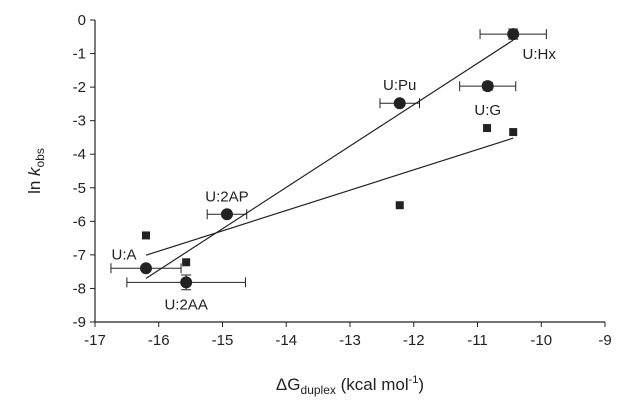 Image resolution: width=617 pixels, height=402 pixels. What do you see at coordinates (79, 322) in the screenshot?
I see `y-tick-label: -9` at bounding box center [79, 322].